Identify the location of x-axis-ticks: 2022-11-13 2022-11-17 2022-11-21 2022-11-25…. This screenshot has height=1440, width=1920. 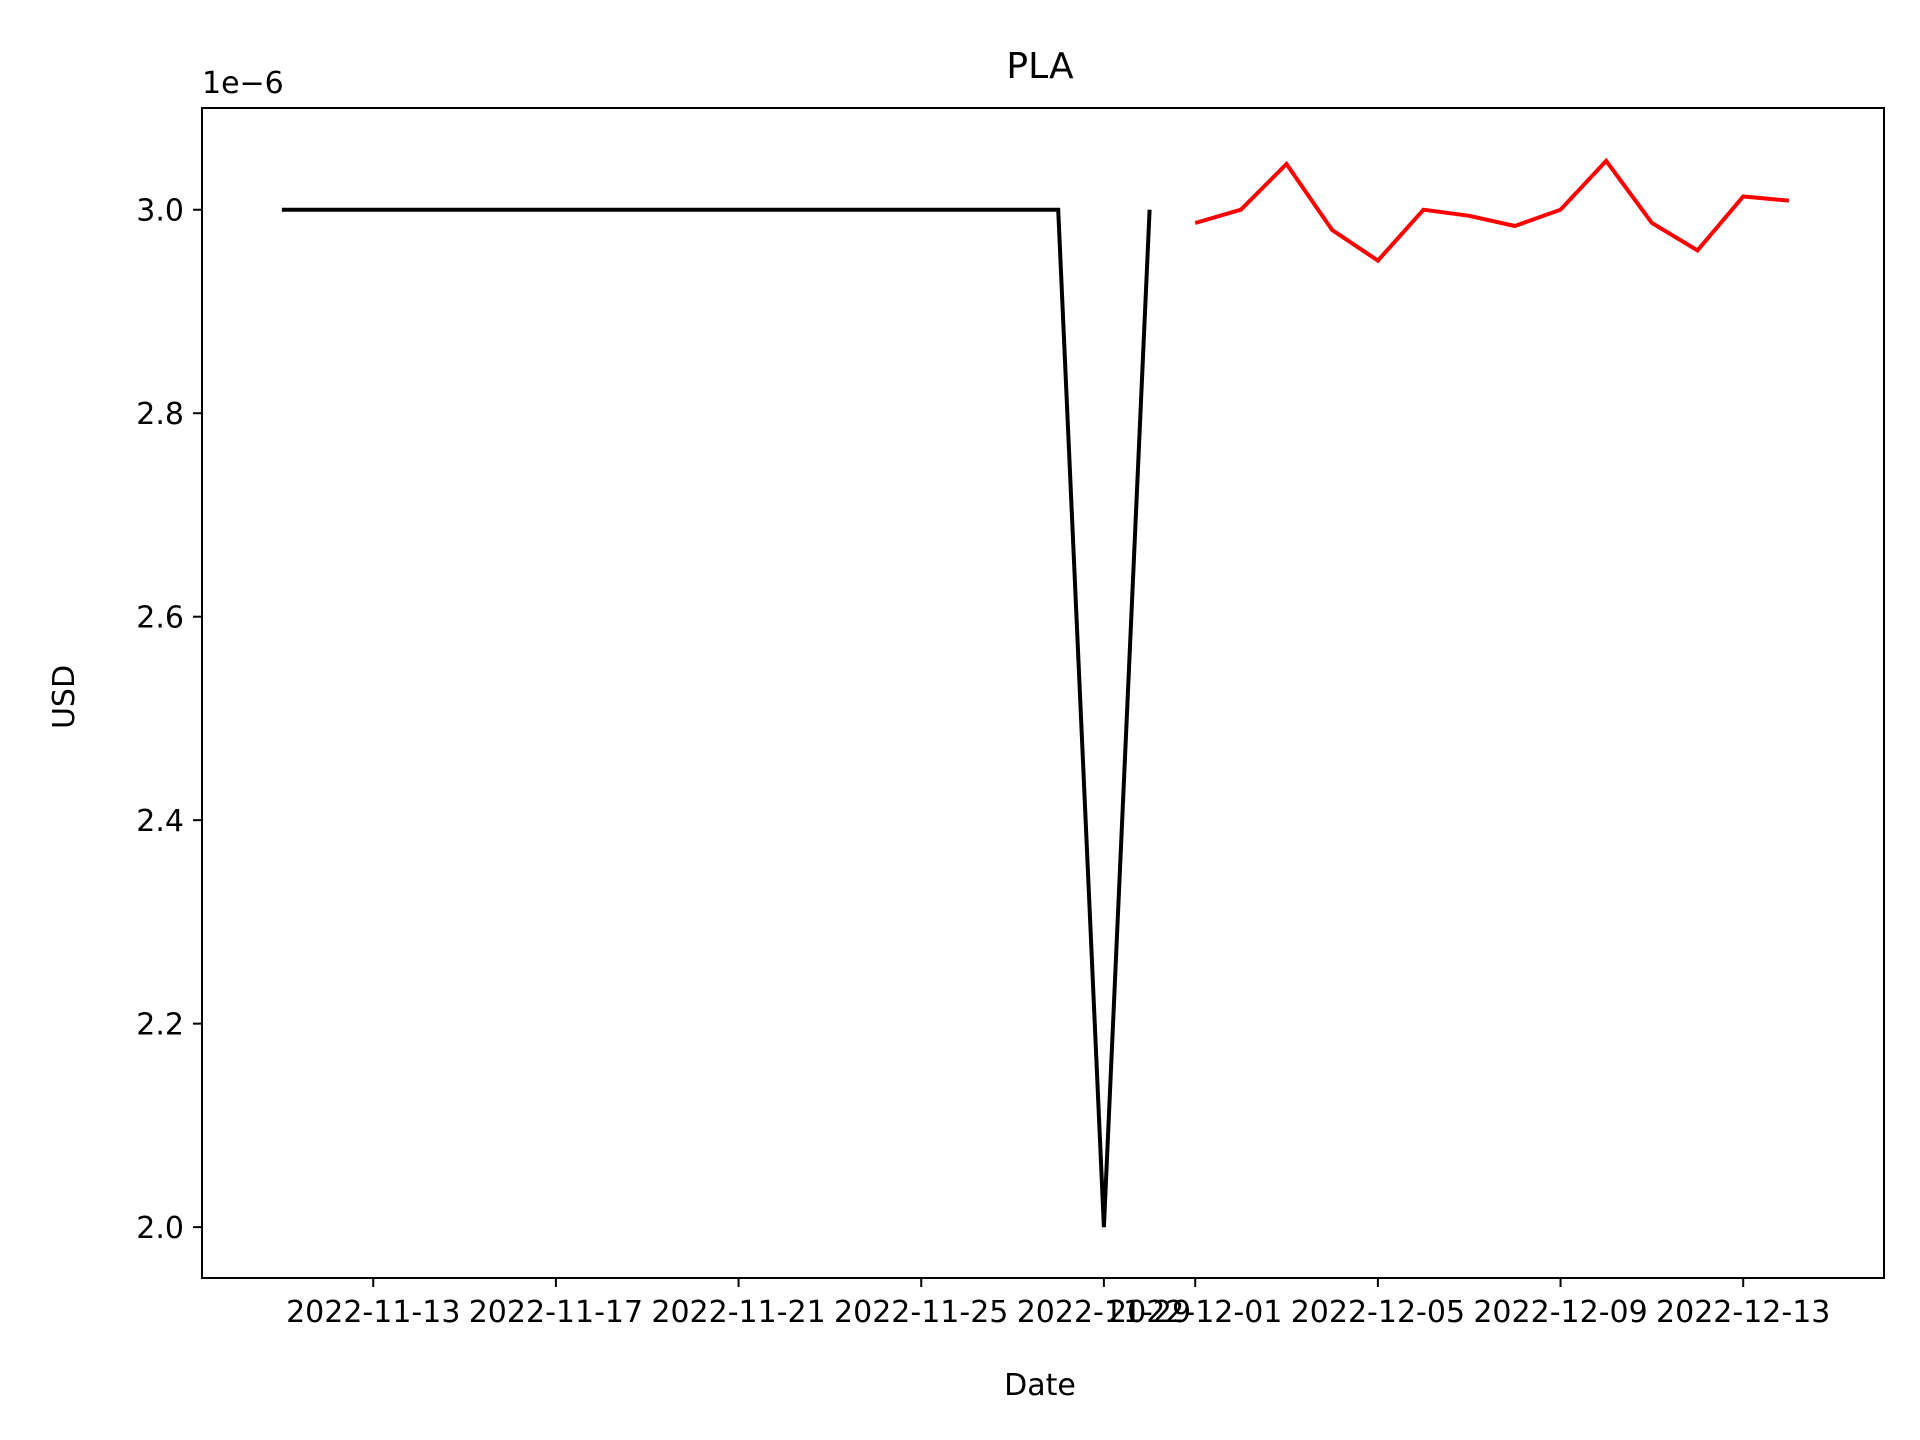
(1058, 1304).